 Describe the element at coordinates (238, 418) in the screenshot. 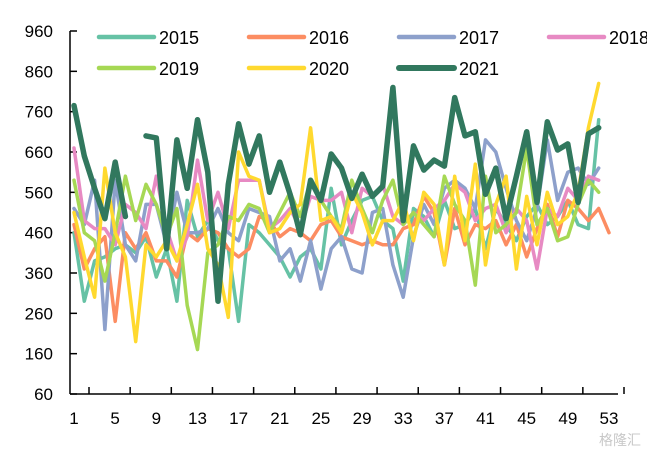

I see `x-tick-label: 17` at that location.